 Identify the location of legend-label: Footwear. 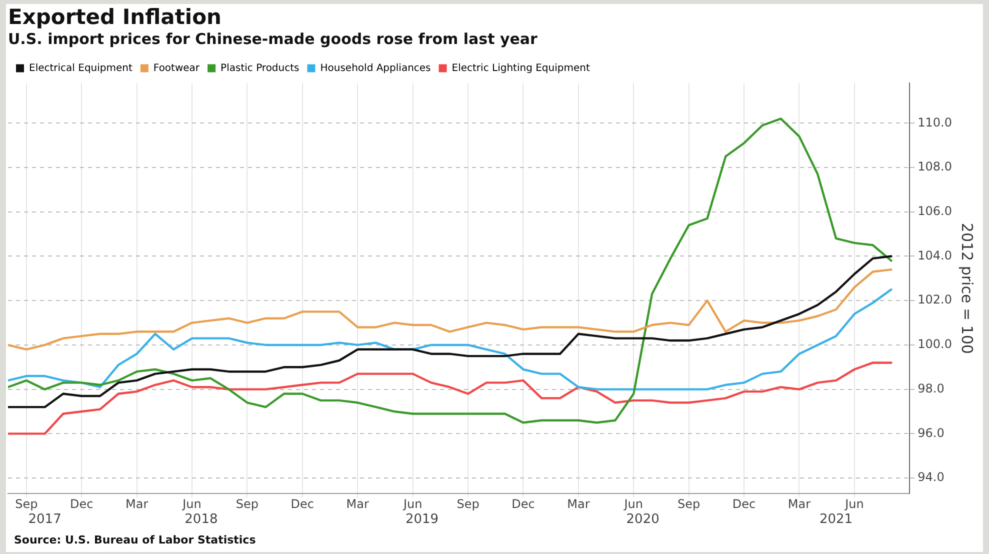
(176, 68).